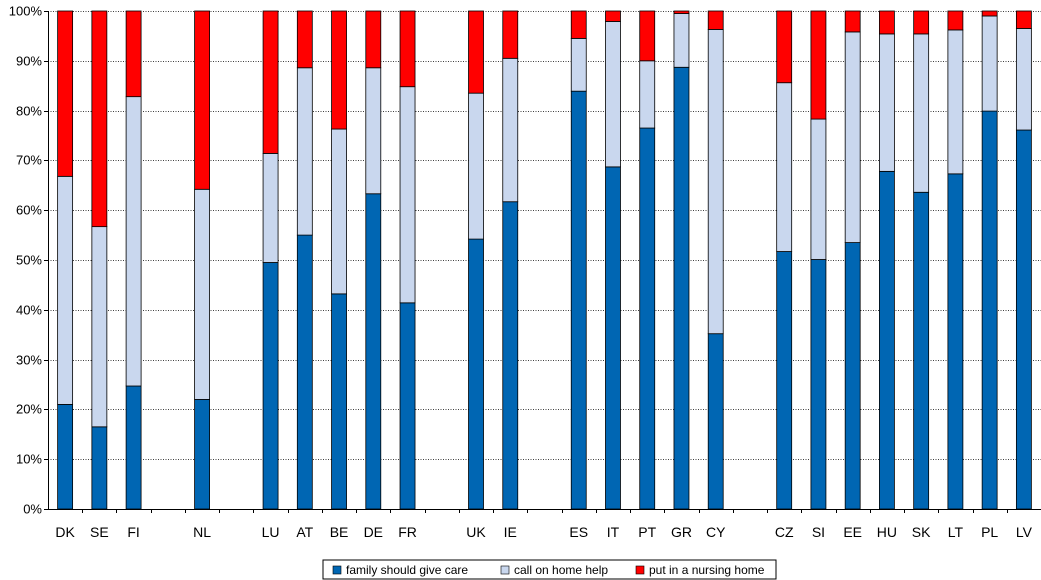 The height and width of the screenshot is (580, 1041). What do you see at coordinates (29, 160) in the screenshot?
I see `y-tick-label: 70%` at bounding box center [29, 160].